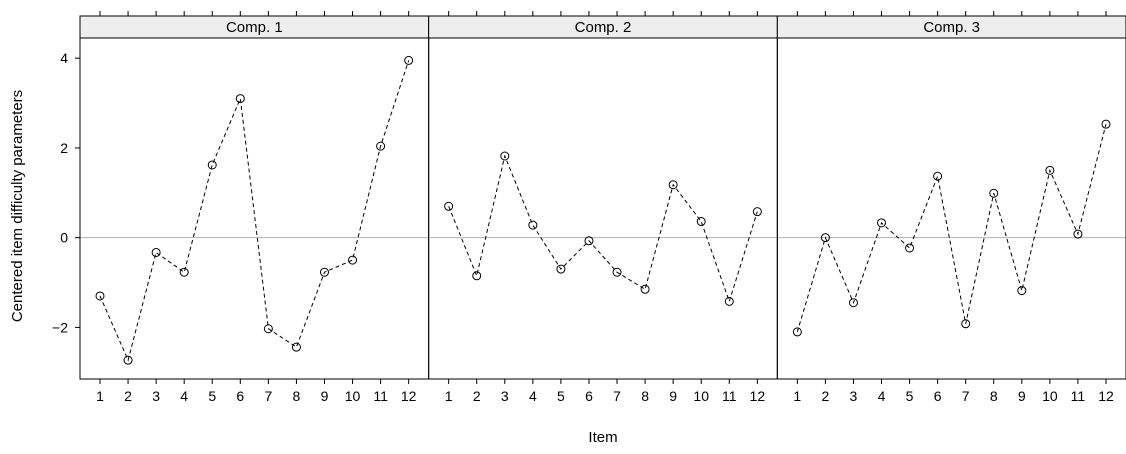 This screenshot has width=1126, height=454. Describe the element at coordinates (64, 238) in the screenshot. I see `y-tick-label: 0` at that location.